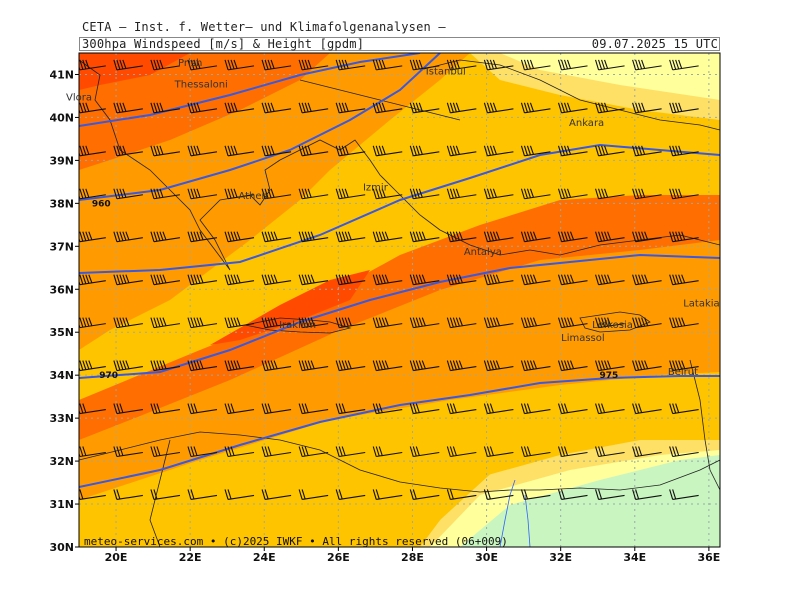 Image resolution: width=800 pixels, height=600 pixels. What do you see at coordinates (61, 160) in the screenshot?
I see `lat-label: 39N` at bounding box center [61, 160].